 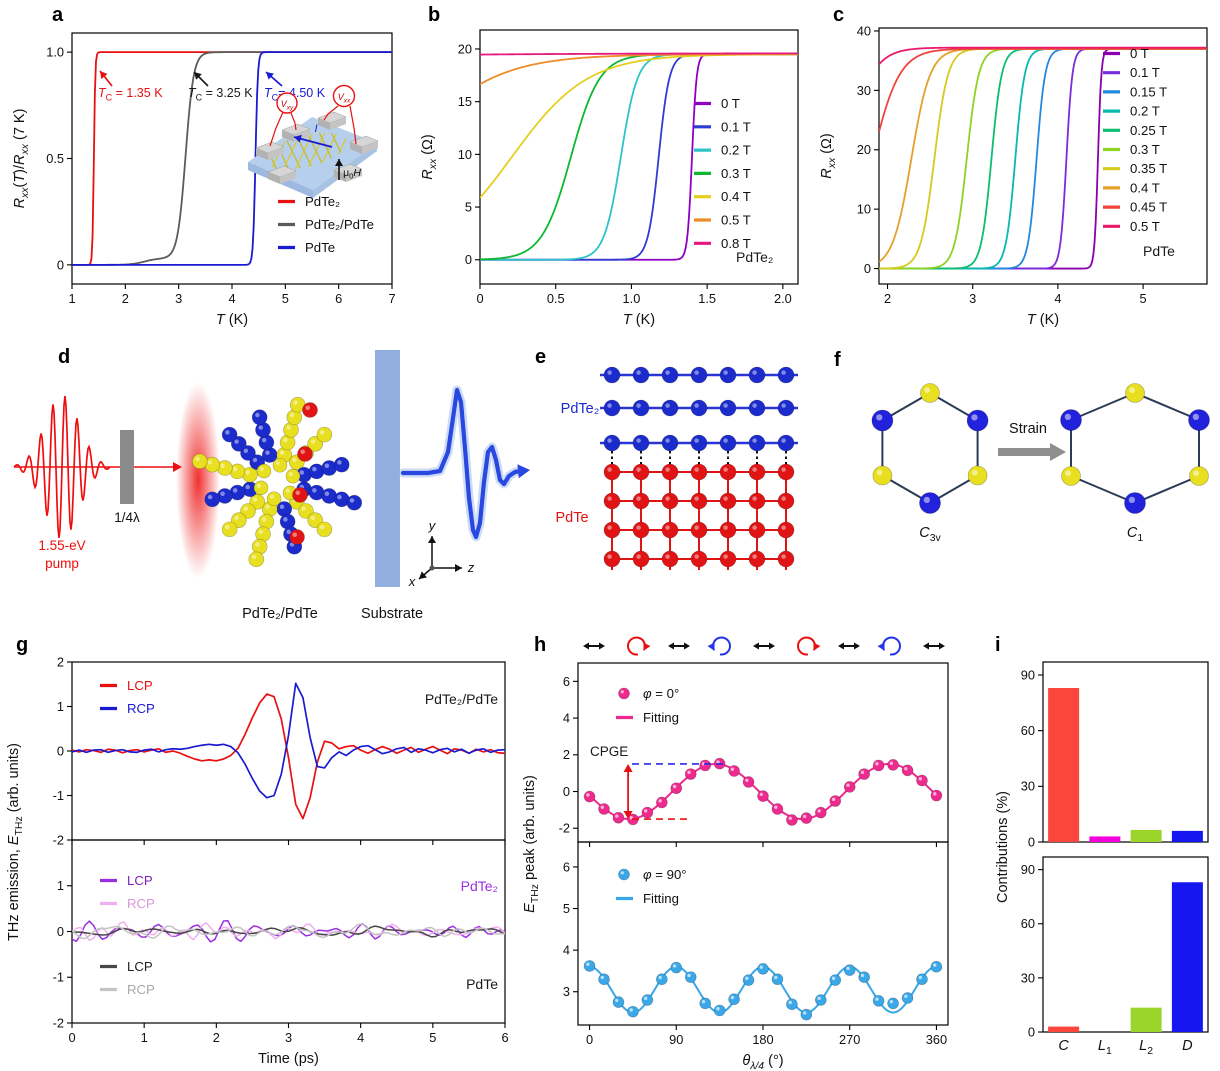 I want to click on chart-i-contributions: 0 30 60 90 0 30 60 90 Contributions (%) C L1 L2 D, so click(x=1102, y=859).